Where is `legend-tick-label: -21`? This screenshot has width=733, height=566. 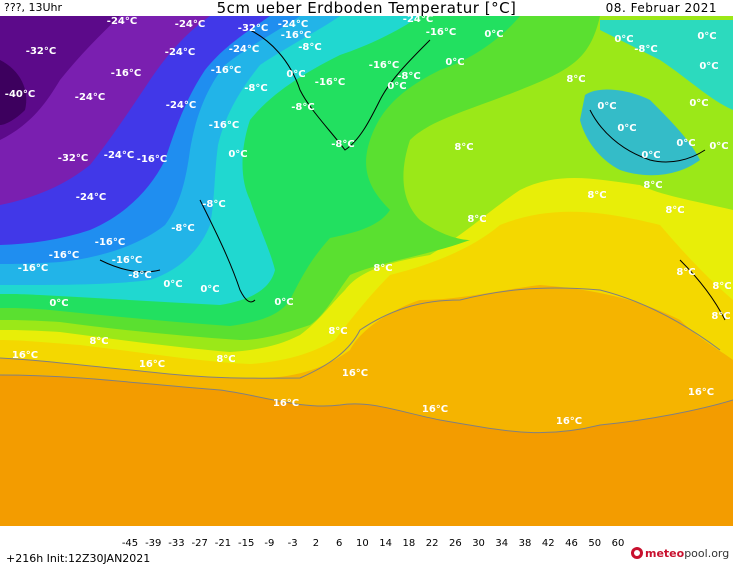 legend-tick-label: -21 is located at coordinates (223, 543).